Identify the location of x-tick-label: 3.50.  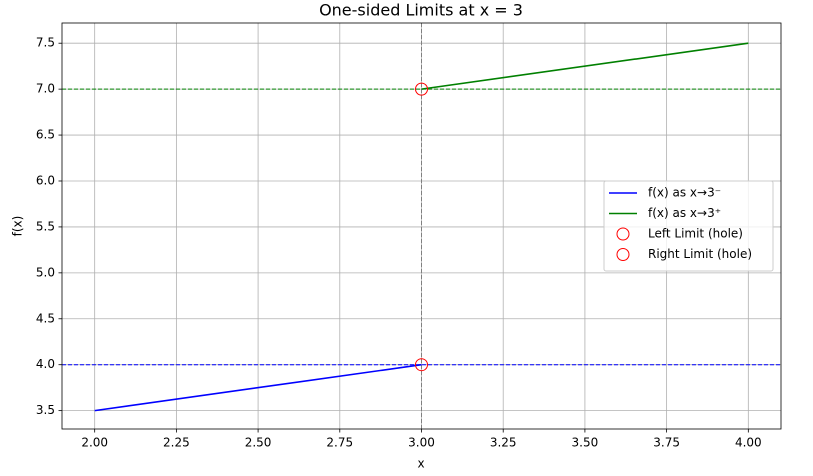
(585, 443).